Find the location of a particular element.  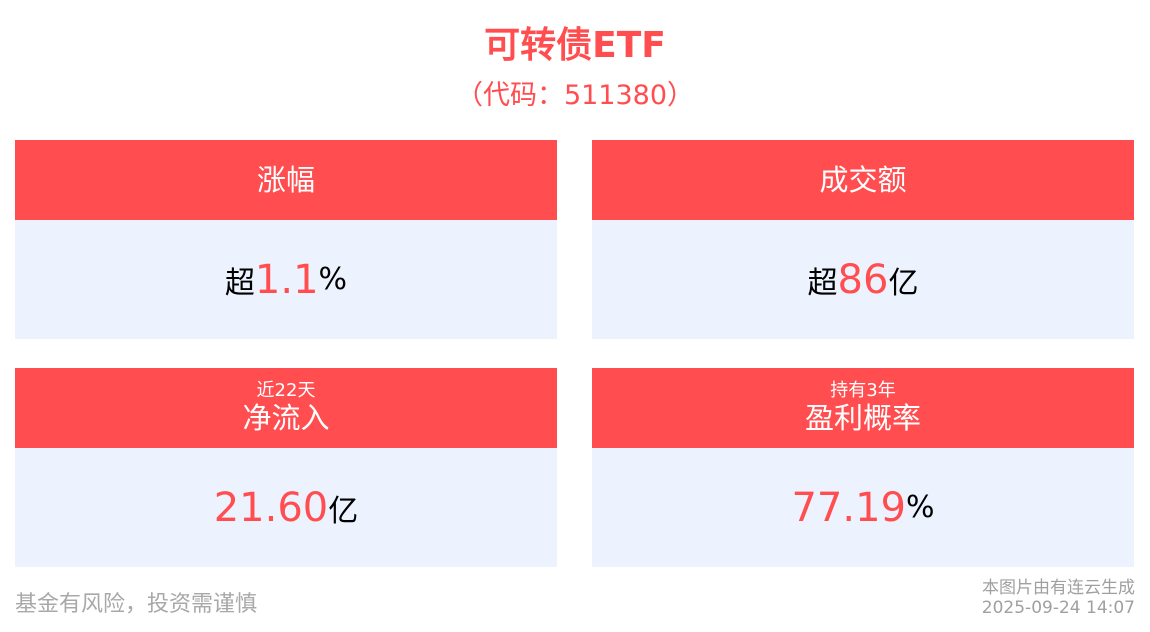

card-header: 涨幅 is located at coordinates (286, 180).